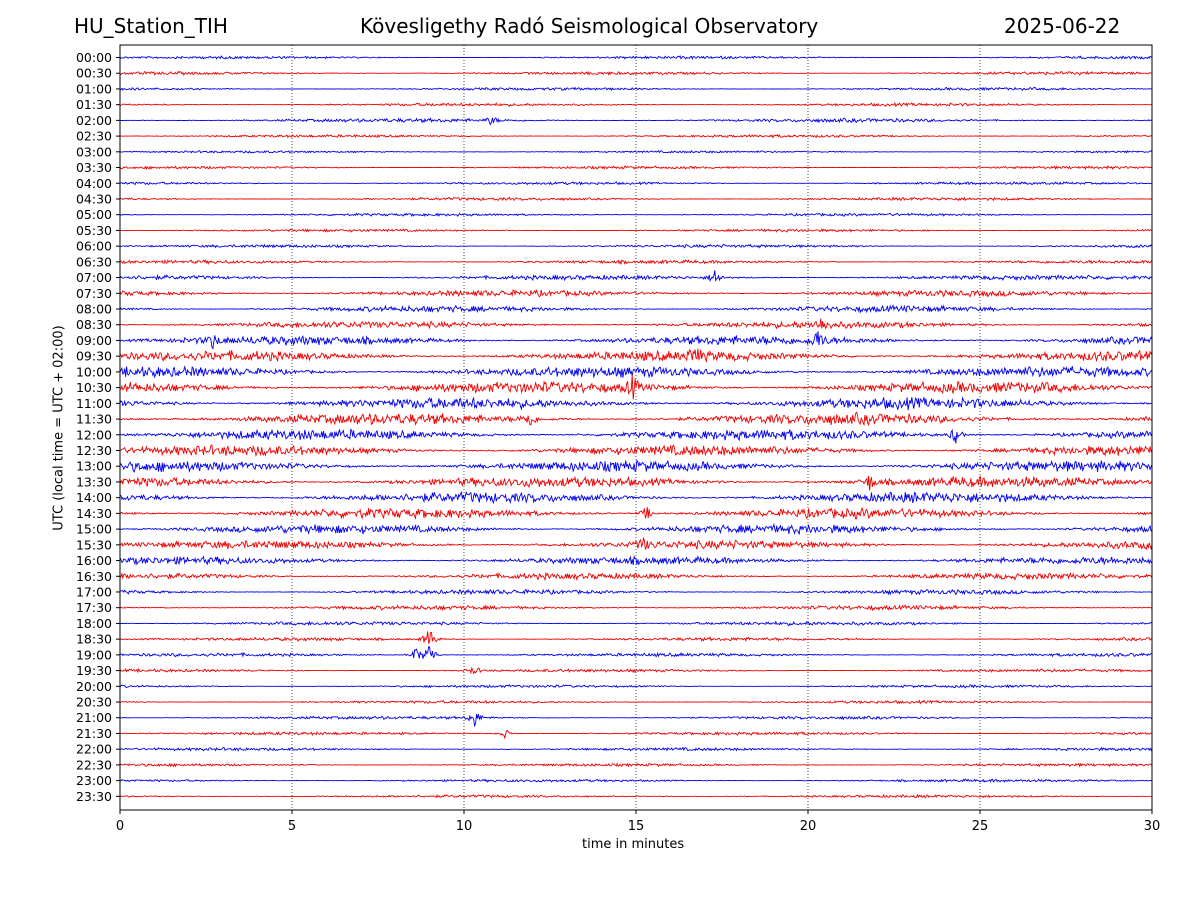 The height and width of the screenshot is (900, 1200). What do you see at coordinates (94, 246) in the screenshot?
I see `y-tick-label: 06:00` at bounding box center [94, 246].